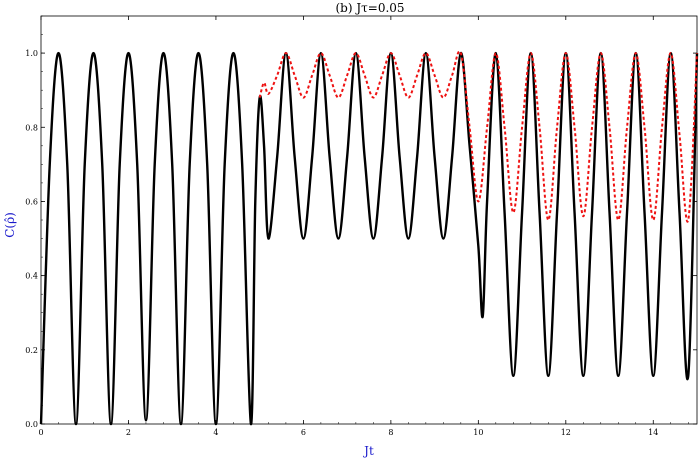 The height and width of the screenshot is (465, 700). I want to click on x-tick-label: 14, so click(653, 432).